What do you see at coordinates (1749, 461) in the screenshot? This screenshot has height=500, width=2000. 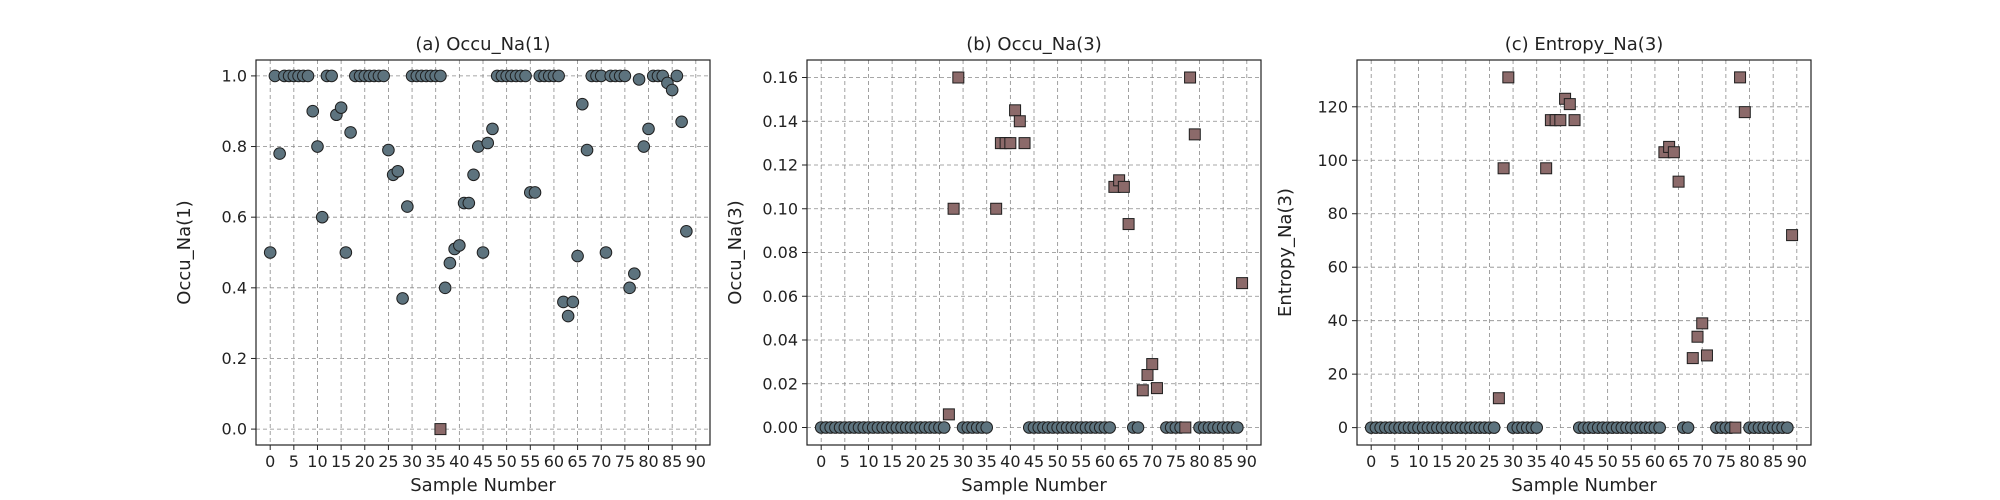 I see `x-tick-label: 80` at bounding box center [1749, 461].